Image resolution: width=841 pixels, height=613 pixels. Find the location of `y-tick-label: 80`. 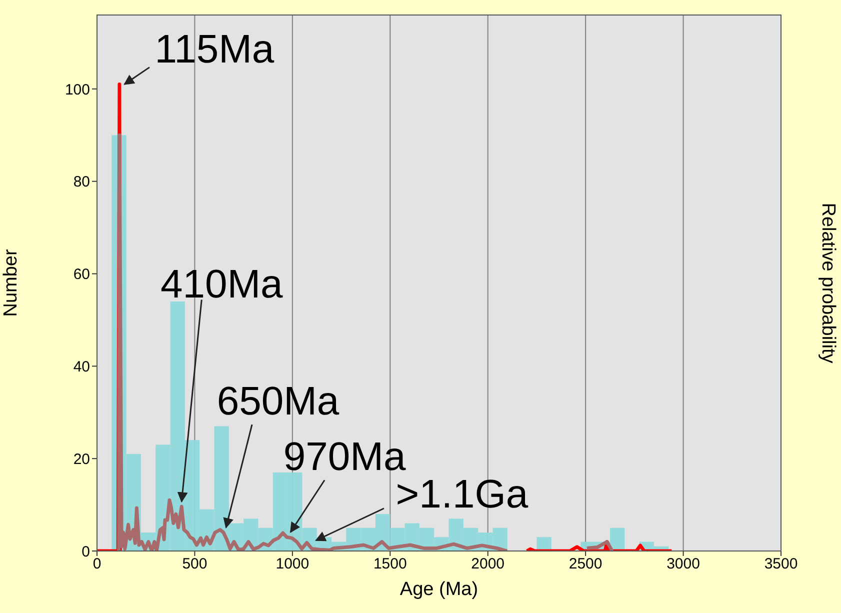

y-tick-label: 80 is located at coordinates (81, 182).